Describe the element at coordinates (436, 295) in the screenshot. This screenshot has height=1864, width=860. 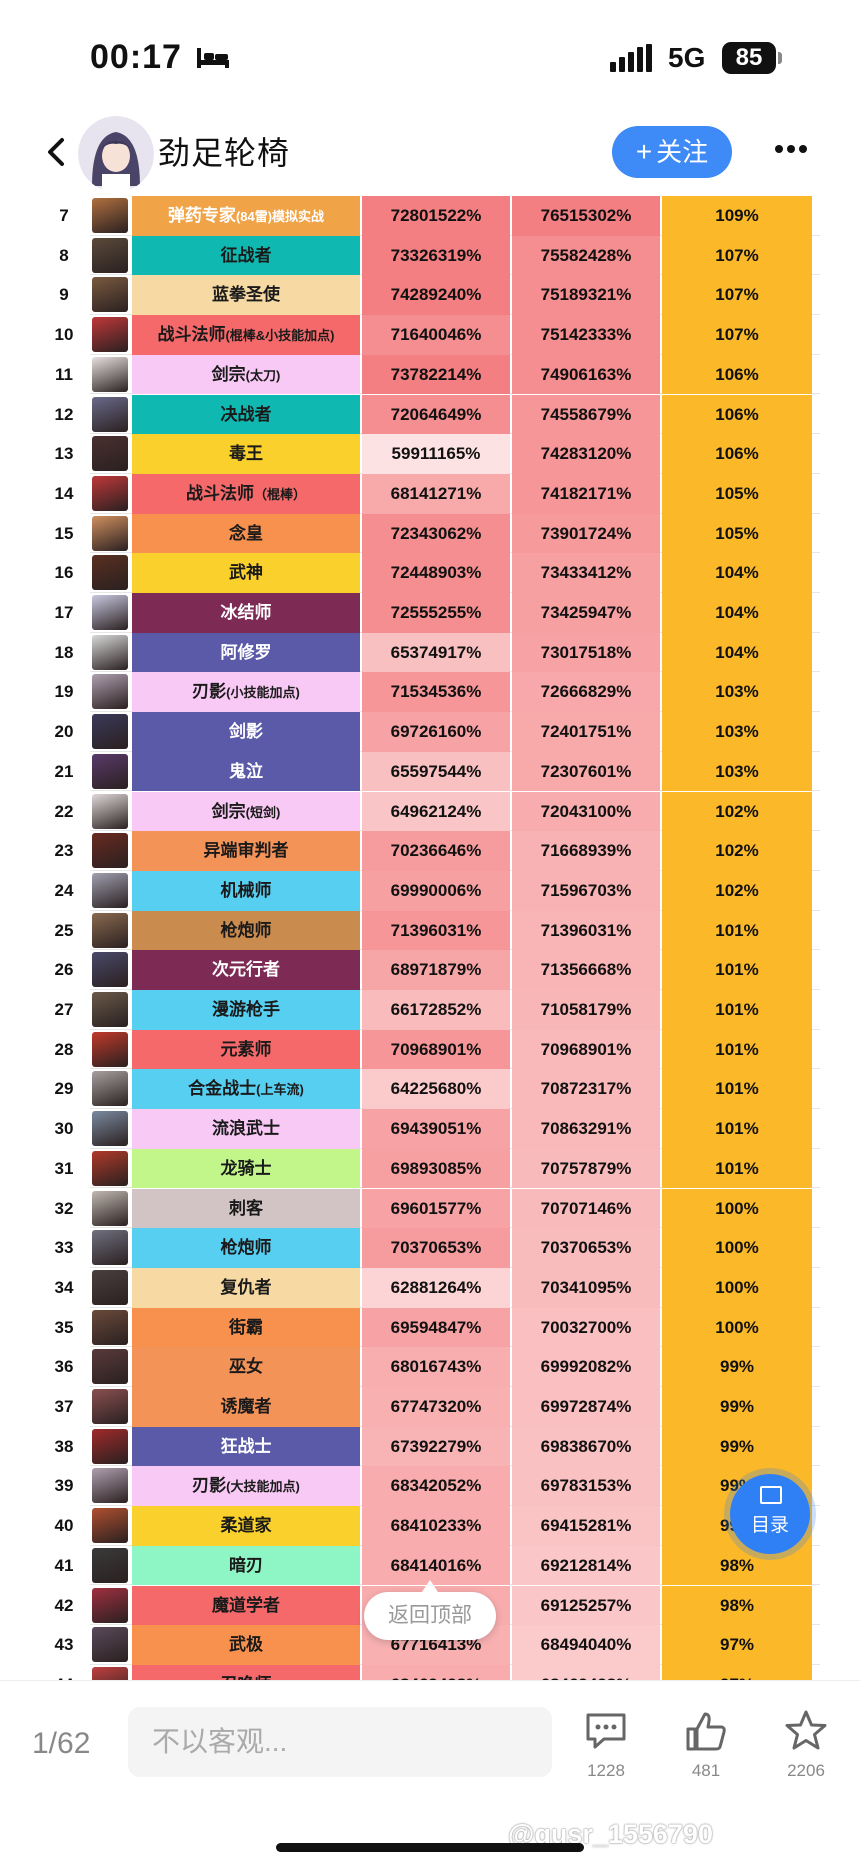
I see `damage-value-1: 74289240%` at that location.